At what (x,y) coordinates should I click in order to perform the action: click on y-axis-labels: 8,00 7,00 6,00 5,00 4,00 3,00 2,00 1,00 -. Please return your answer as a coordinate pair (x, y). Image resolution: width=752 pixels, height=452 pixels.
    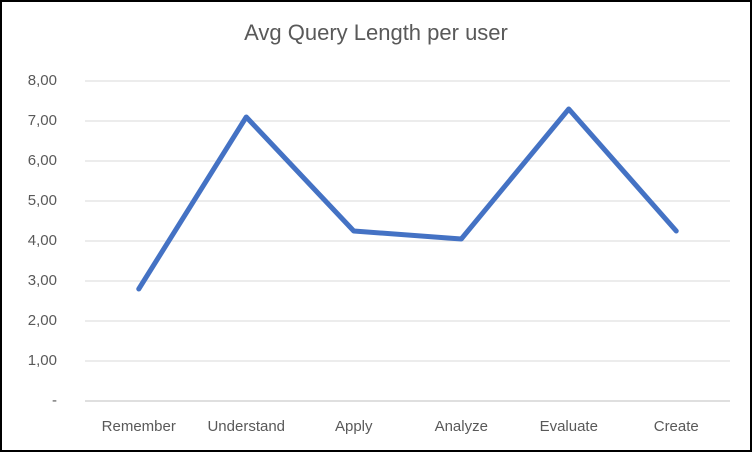
    Looking at the image, I should click on (28, 226).